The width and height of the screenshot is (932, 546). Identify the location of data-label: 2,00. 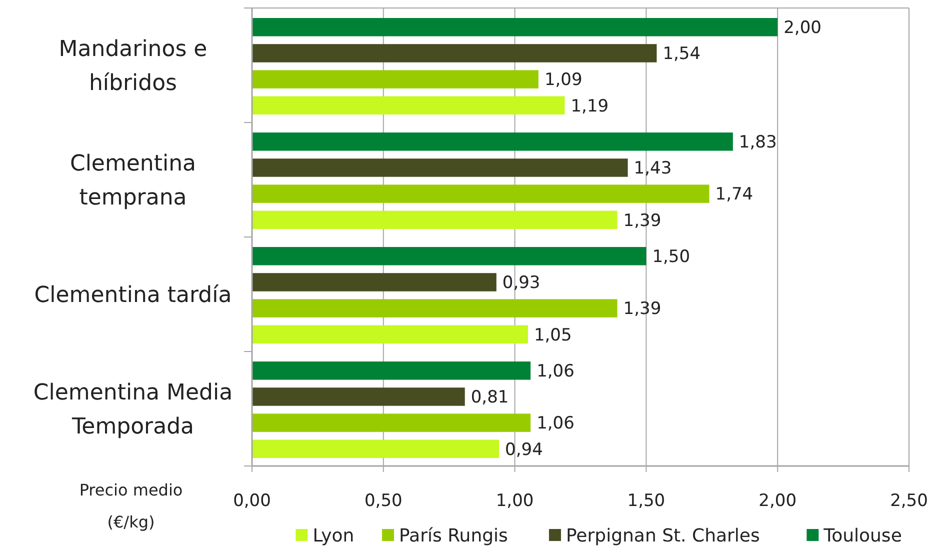
(803, 28).